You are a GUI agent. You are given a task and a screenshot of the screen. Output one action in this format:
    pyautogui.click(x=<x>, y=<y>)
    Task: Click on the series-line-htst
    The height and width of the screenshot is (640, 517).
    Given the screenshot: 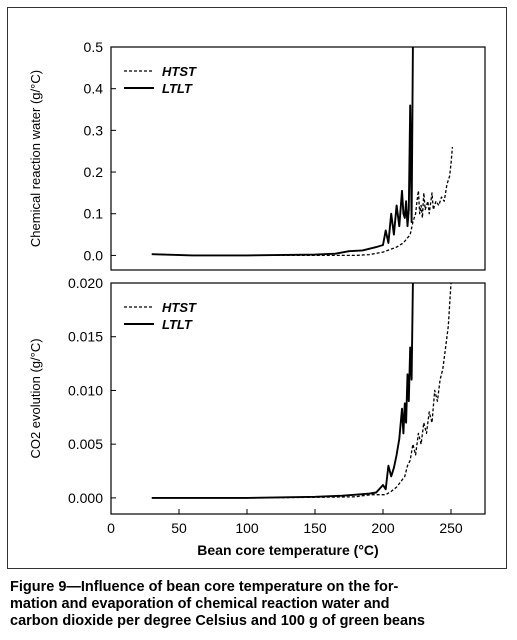 What is the action you would take?
    pyautogui.click(x=302, y=201)
    